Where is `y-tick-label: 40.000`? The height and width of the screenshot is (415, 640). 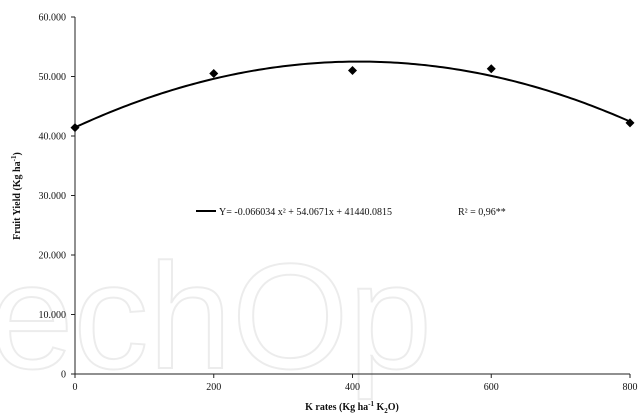 y-tick-label: 40.000 is located at coordinates (53, 137).